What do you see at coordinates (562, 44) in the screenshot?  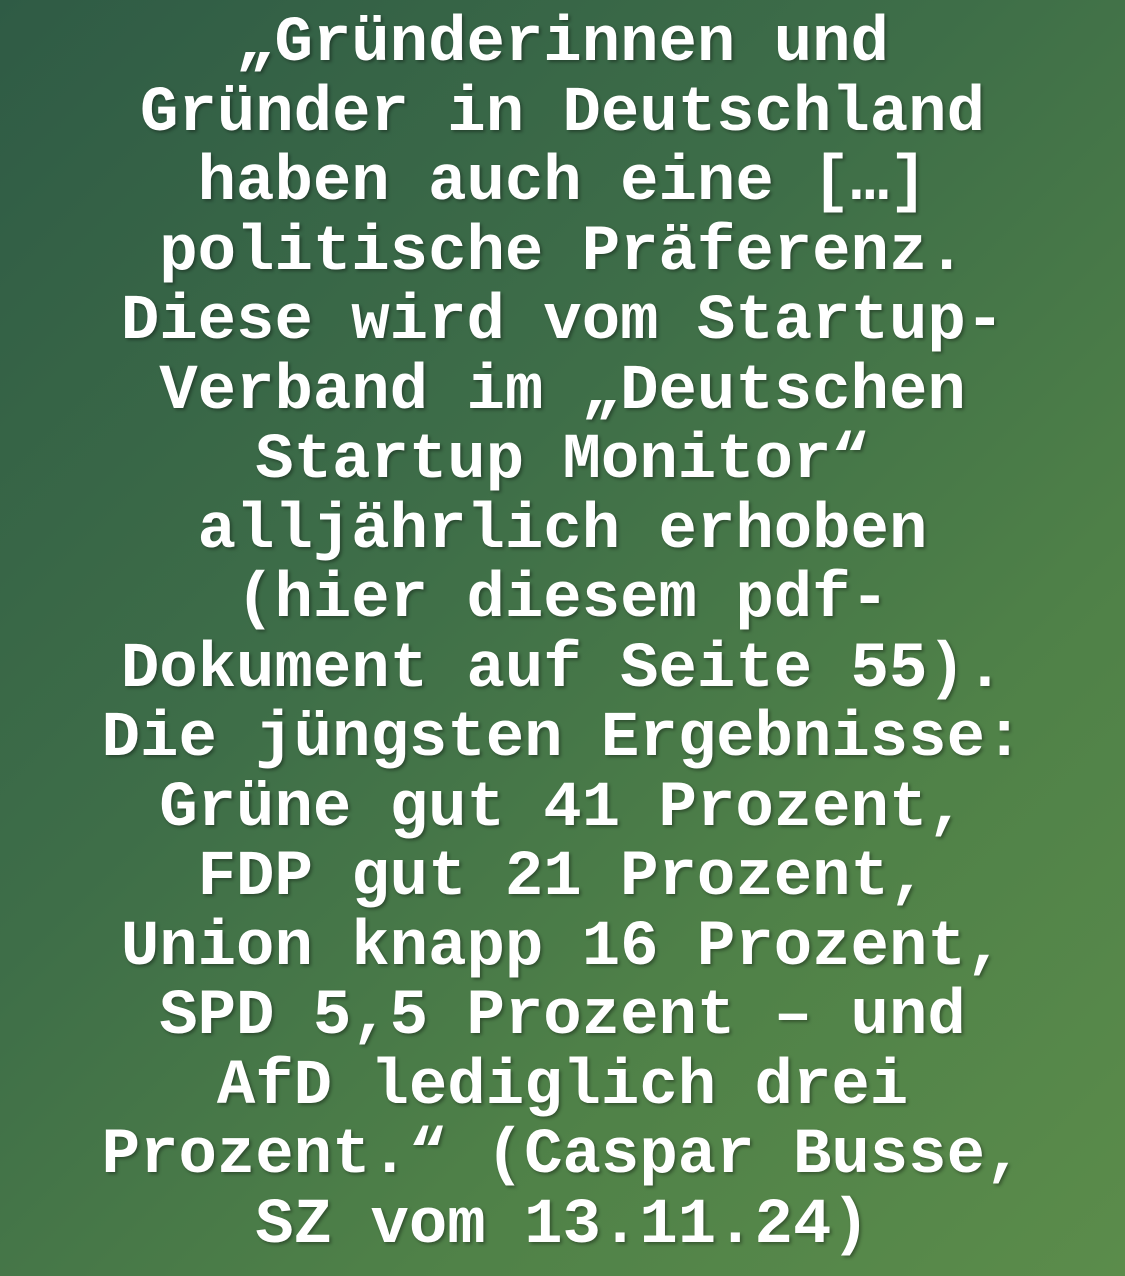 I see `quote-line: „Gründerinnen und` at bounding box center [562, 44].